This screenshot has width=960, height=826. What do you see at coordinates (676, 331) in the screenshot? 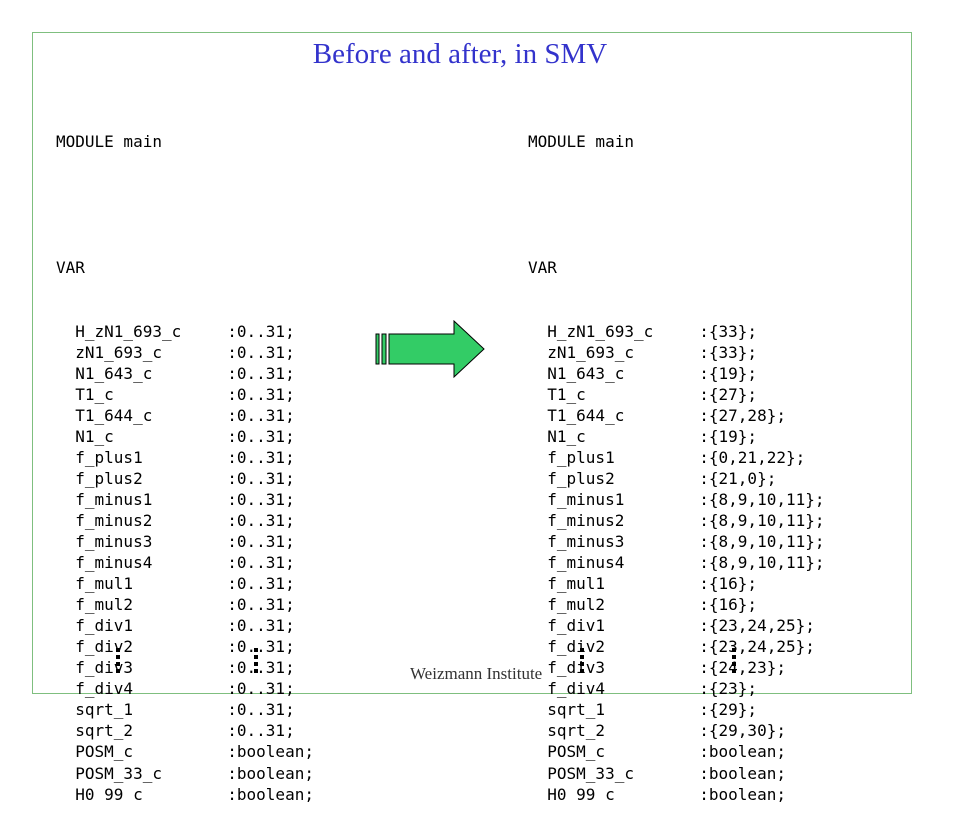
I see `var-declaration: H_zN1_693_c :{33};` at bounding box center [676, 331].